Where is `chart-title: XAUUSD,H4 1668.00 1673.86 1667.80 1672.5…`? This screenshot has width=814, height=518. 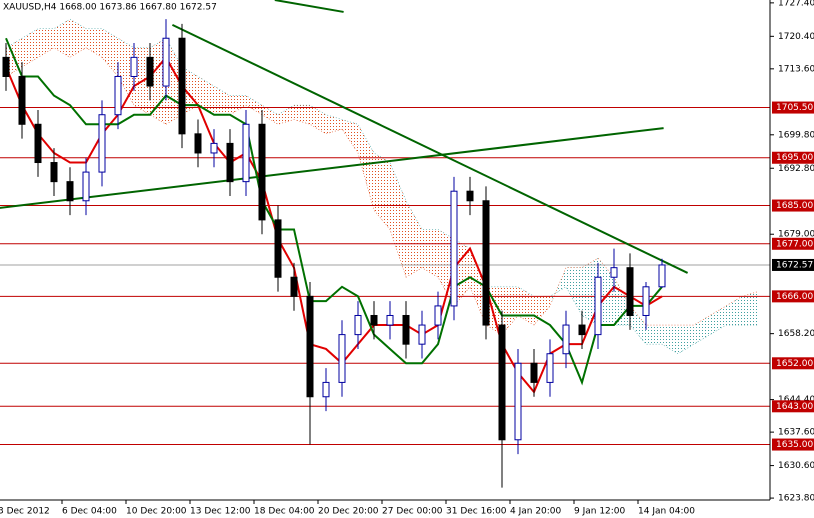 chart-title: XAUUSD,H4 1668.00 1673.86 1667.80 1672.5… is located at coordinates (110, 8).